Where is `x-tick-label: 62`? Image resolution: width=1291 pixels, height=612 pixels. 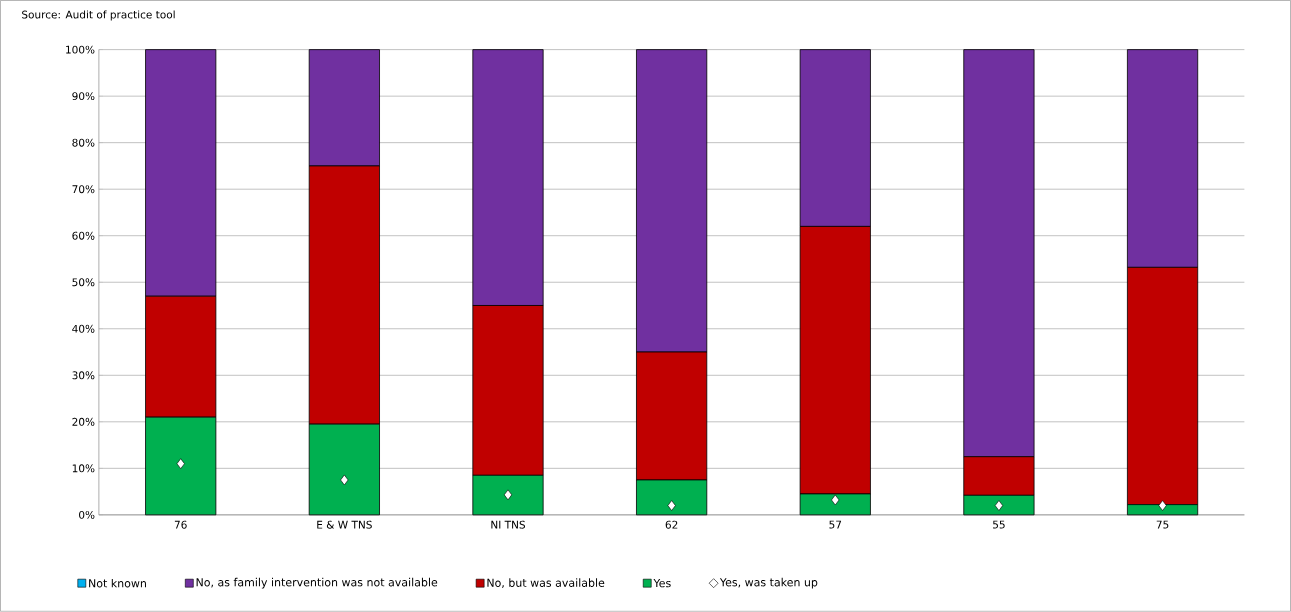
x-tick-label: 62 is located at coordinates (671, 524).